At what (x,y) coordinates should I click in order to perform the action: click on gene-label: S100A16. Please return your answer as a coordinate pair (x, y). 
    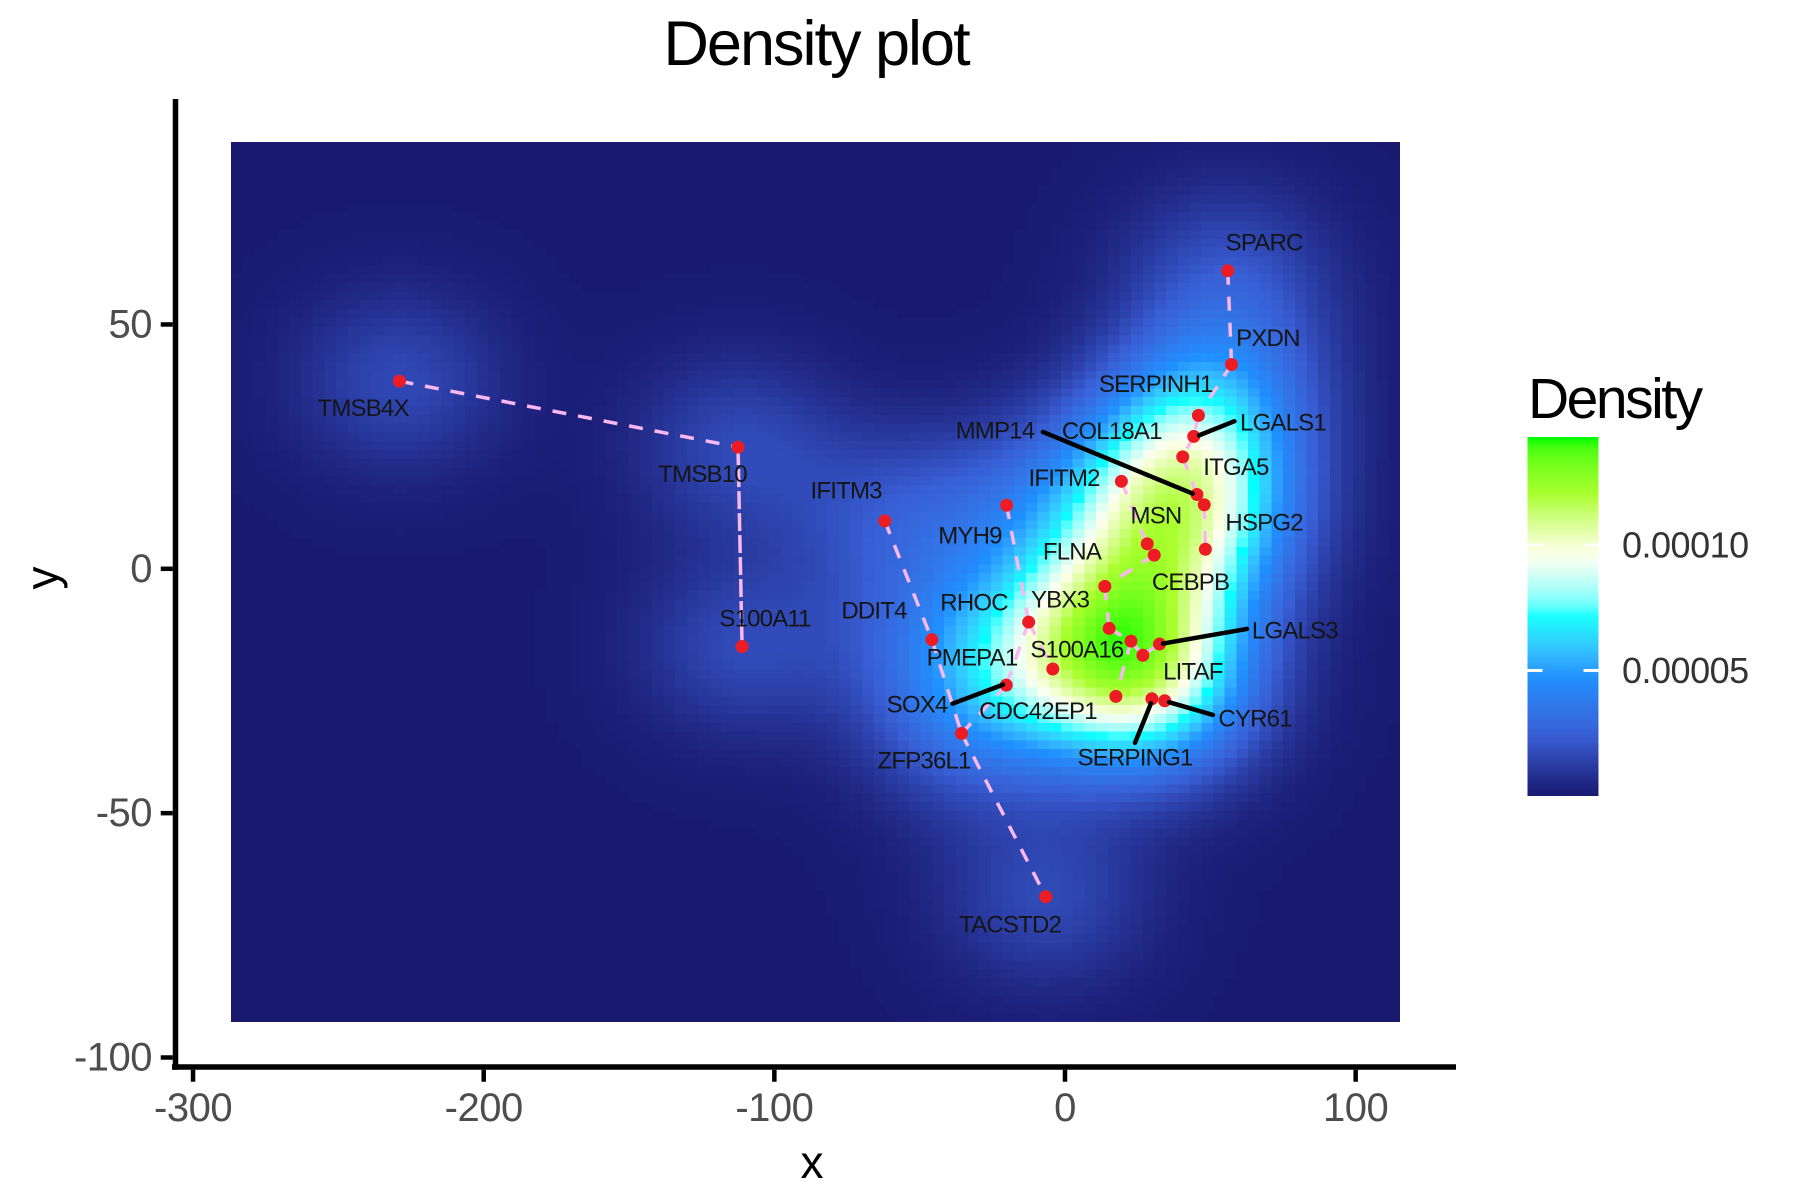
    Looking at the image, I should click on (1077, 649).